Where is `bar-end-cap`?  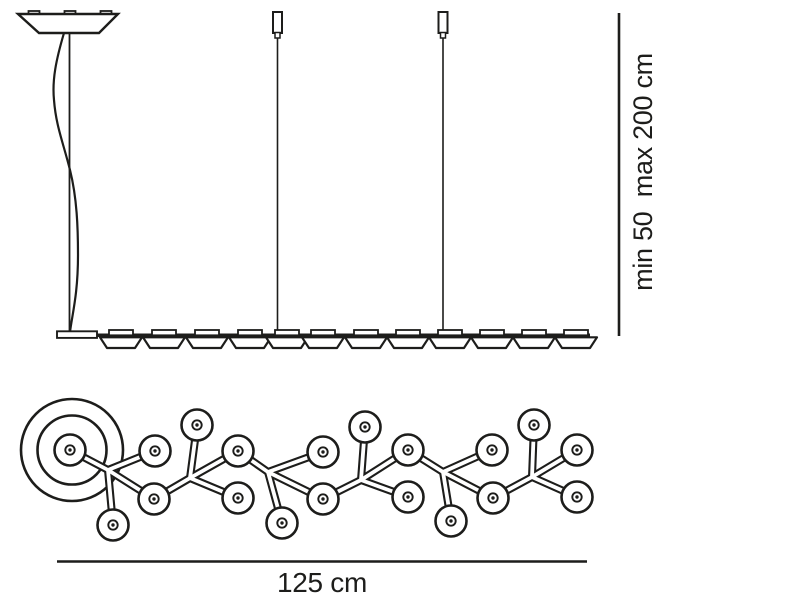 bar-end-cap is located at coordinates (77, 334).